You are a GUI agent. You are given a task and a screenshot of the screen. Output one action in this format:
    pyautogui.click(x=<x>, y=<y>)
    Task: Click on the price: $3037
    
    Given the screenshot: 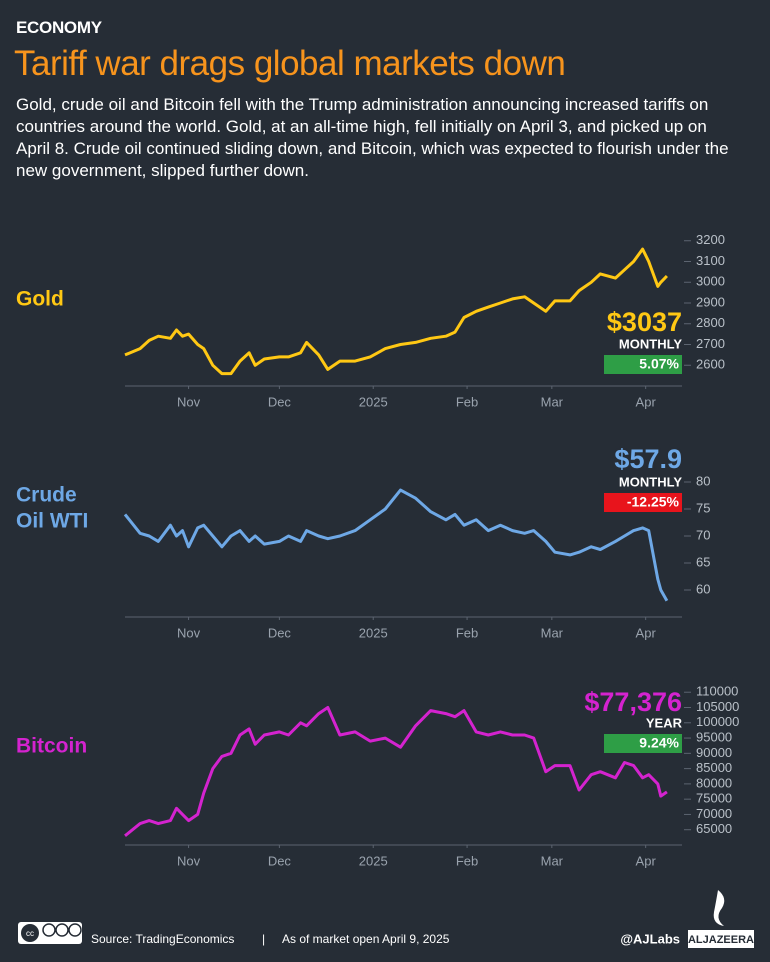 What is the action you would take?
    pyautogui.click(x=644, y=322)
    